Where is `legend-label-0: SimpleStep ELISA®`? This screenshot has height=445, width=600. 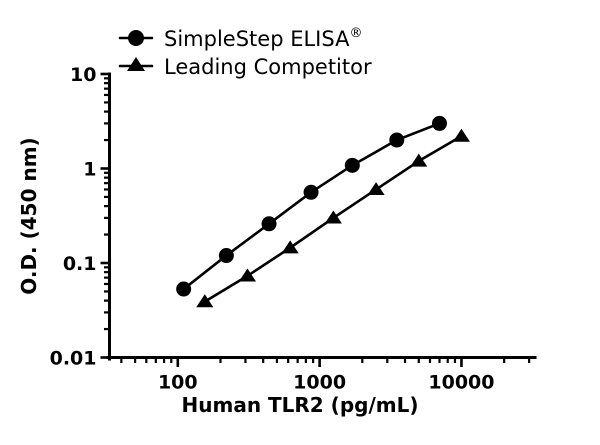 legend-label-0: SimpleStep ELISA® is located at coordinates (263, 38).